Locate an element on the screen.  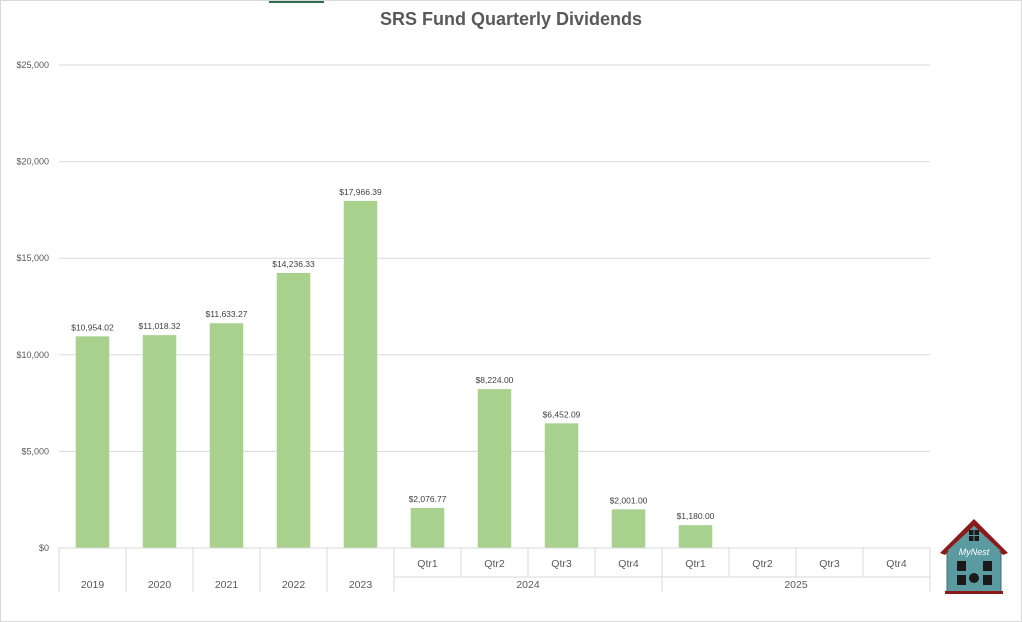
x-tick-label: 2019 is located at coordinates (93, 585).